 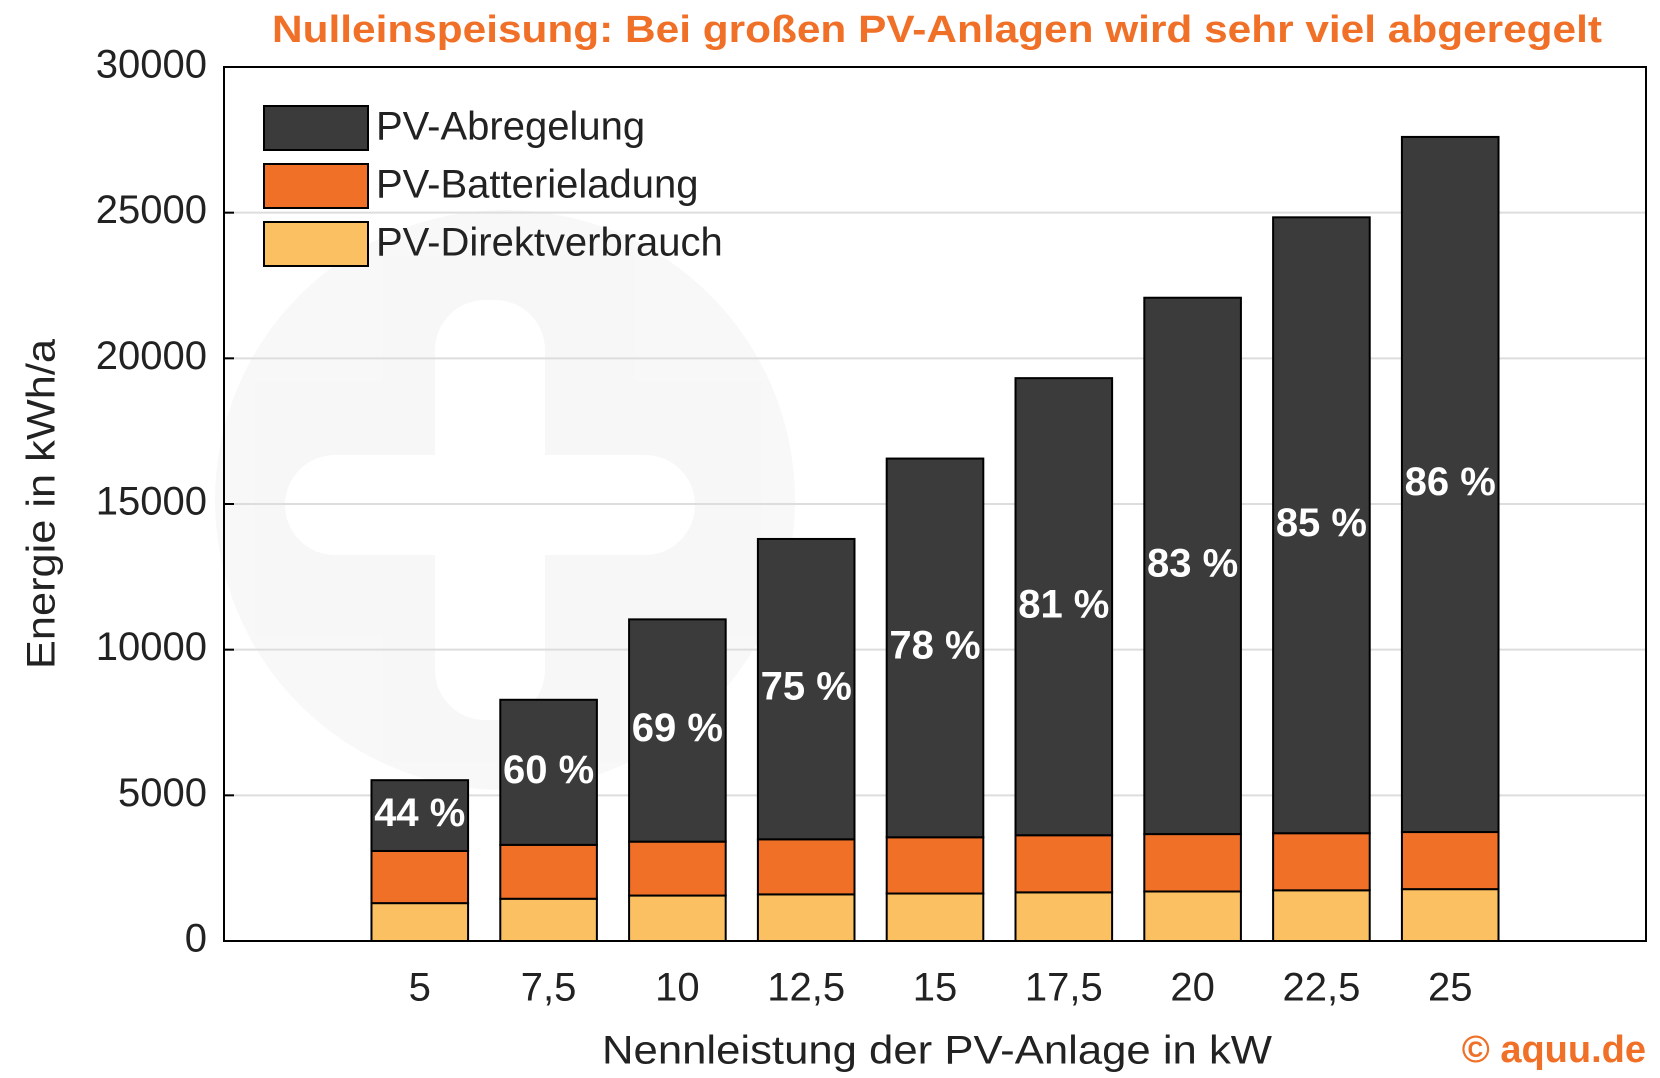 I want to click on x-tick-label: 22,5, so click(x=1321, y=988).